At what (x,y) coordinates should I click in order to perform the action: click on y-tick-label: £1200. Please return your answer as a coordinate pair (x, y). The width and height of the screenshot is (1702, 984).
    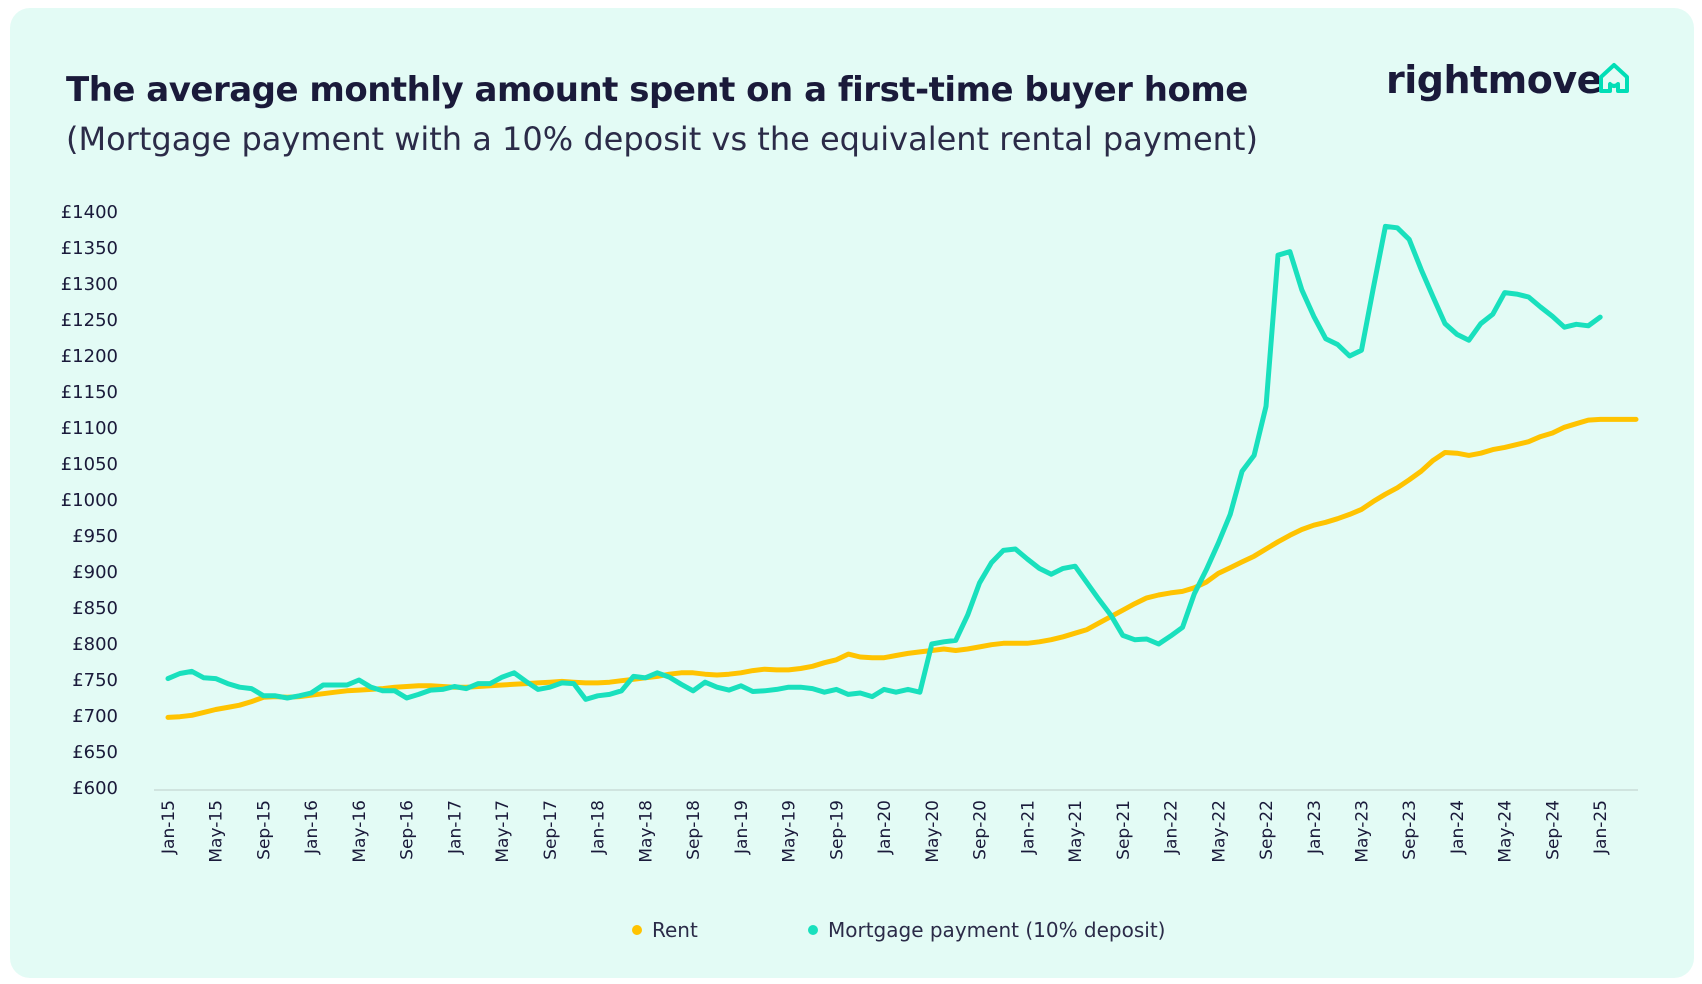
    Looking at the image, I should click on (89, 356).